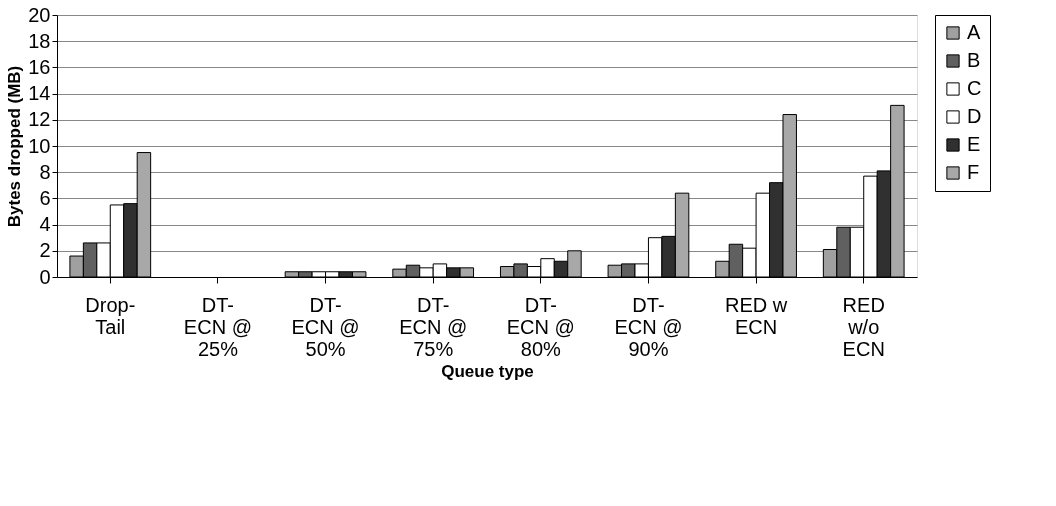 The width and height of the screenshot is (1056, 506). What do you see at coordinates (39, 66) in the screenshot?
I see `y-tick-label: 16` at bounding box center [39, 66].